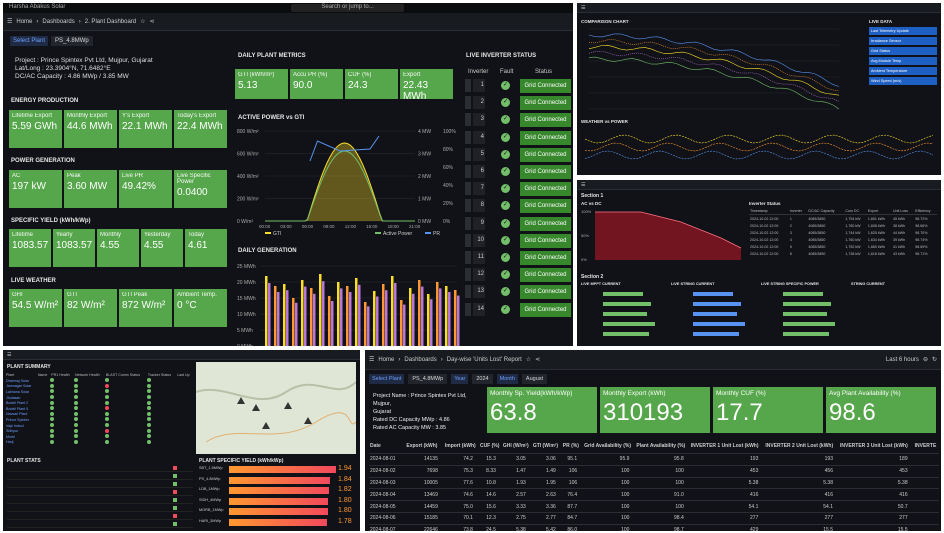 The height and width of the screenshot is (533, 944). Describe the element at coordinates (43, 443) in the screenshot. I see `plant-name-cell` at that location.